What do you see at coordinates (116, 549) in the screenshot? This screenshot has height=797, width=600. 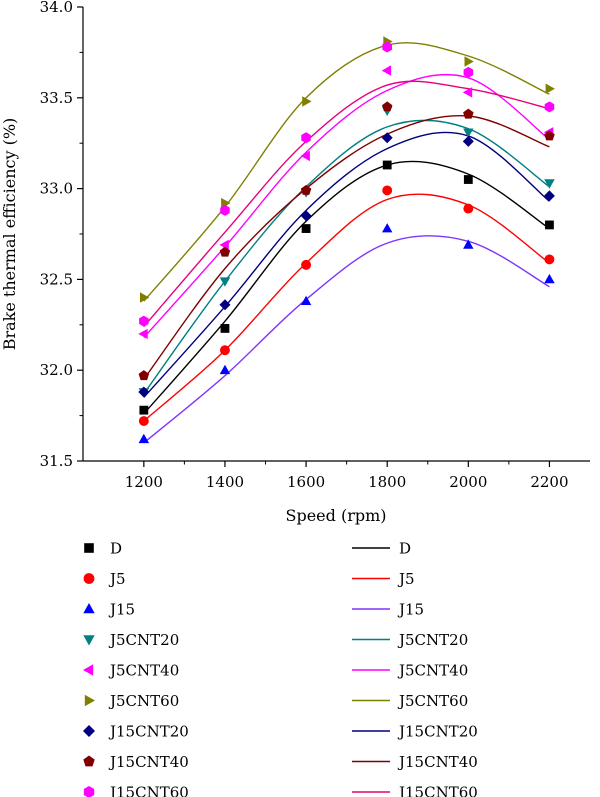 I see `legend-label-marker-d: D` at bounding box center [116, 549].